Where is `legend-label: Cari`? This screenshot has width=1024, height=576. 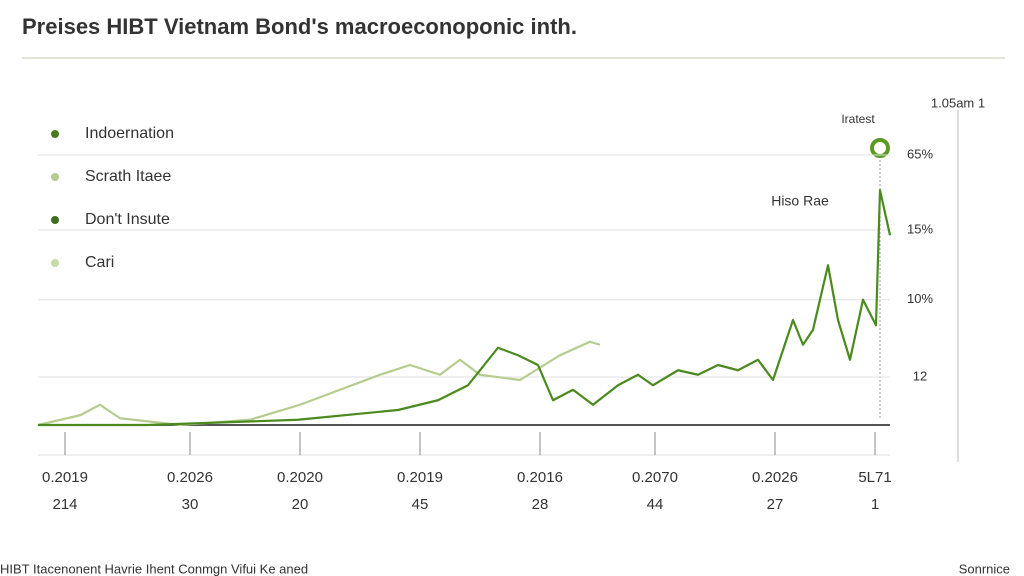
legend-label: Cari is located at coordinates (99, 262).